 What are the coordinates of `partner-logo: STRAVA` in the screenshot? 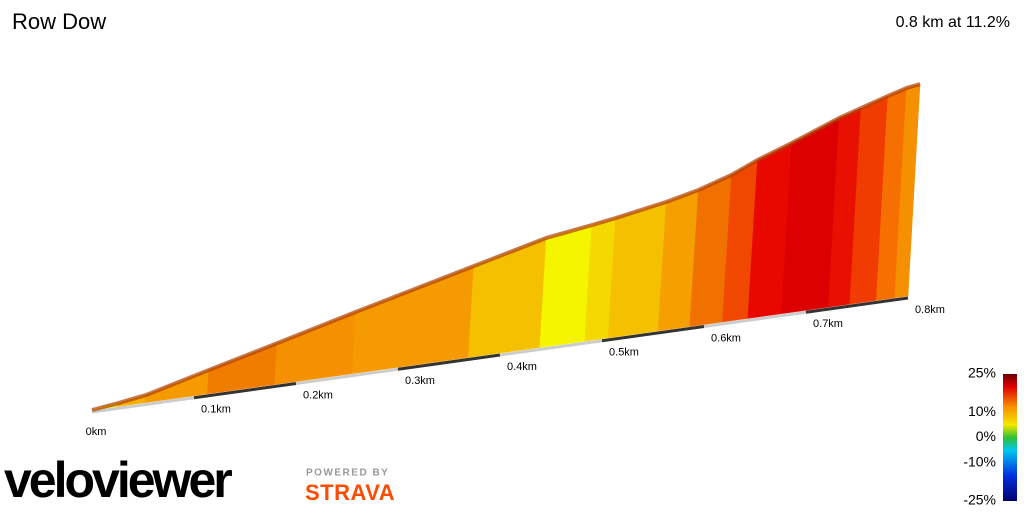 It's located at (350, 492).